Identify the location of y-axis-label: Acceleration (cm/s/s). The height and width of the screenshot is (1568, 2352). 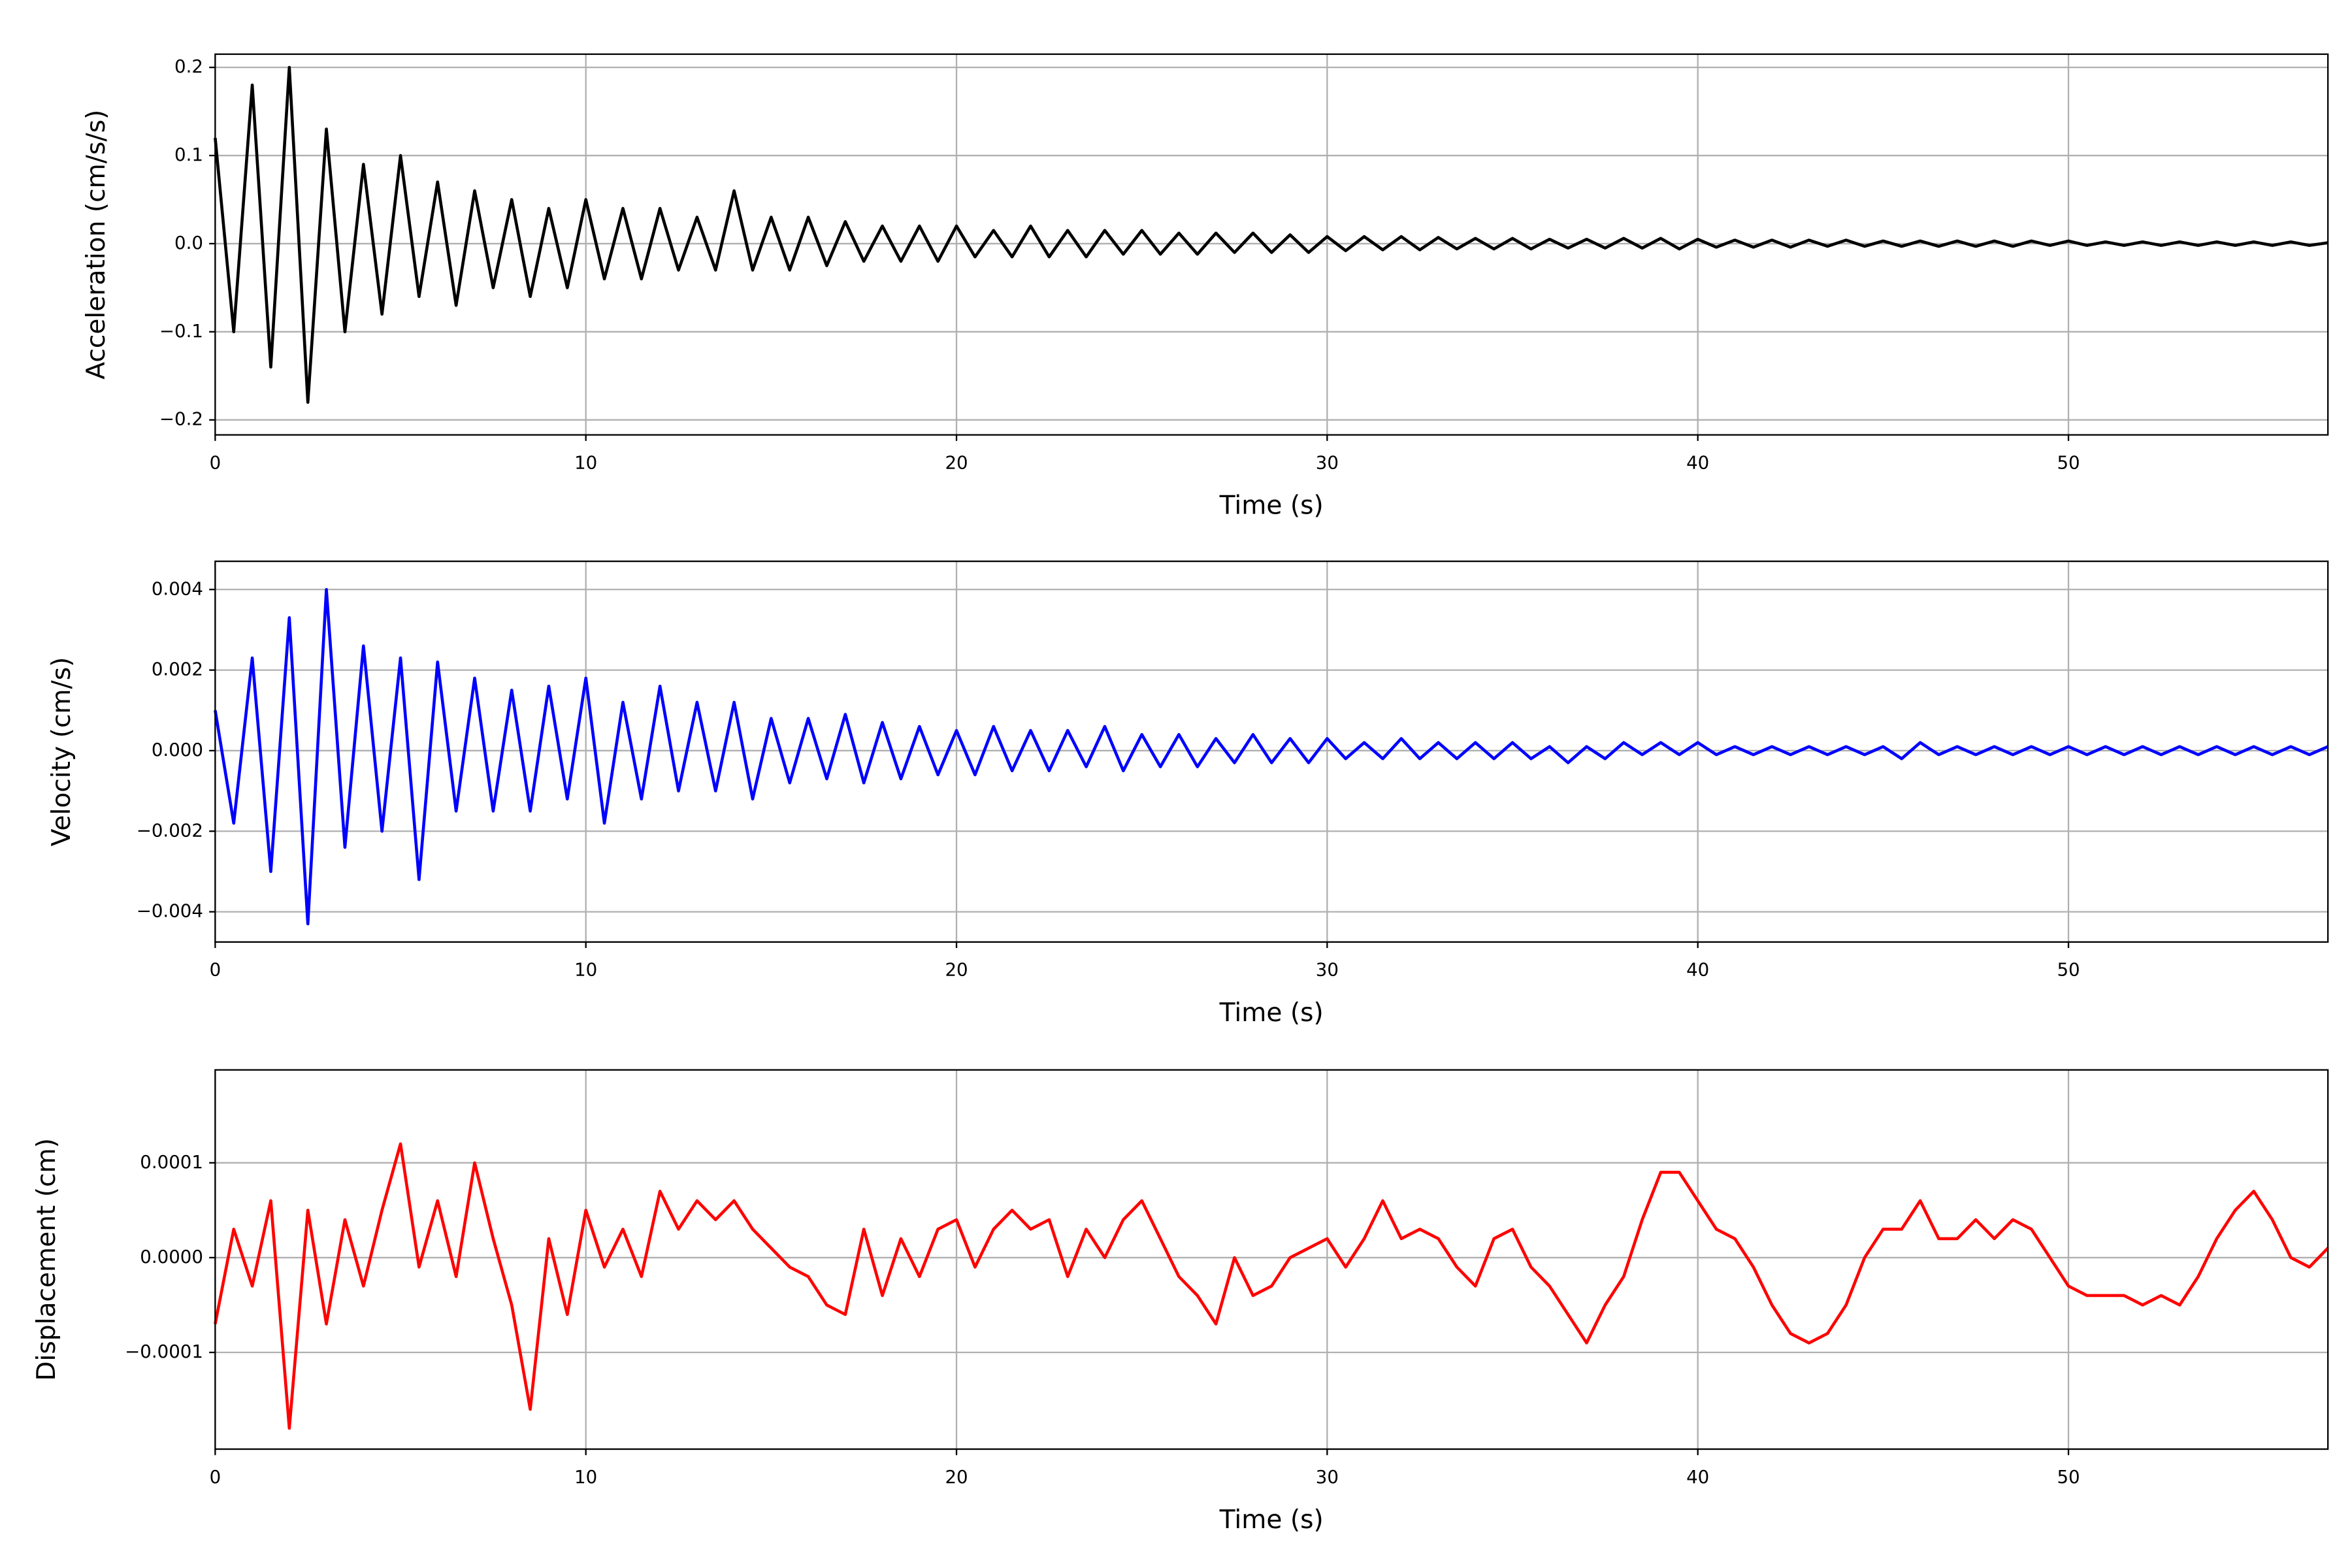
(96, 245).